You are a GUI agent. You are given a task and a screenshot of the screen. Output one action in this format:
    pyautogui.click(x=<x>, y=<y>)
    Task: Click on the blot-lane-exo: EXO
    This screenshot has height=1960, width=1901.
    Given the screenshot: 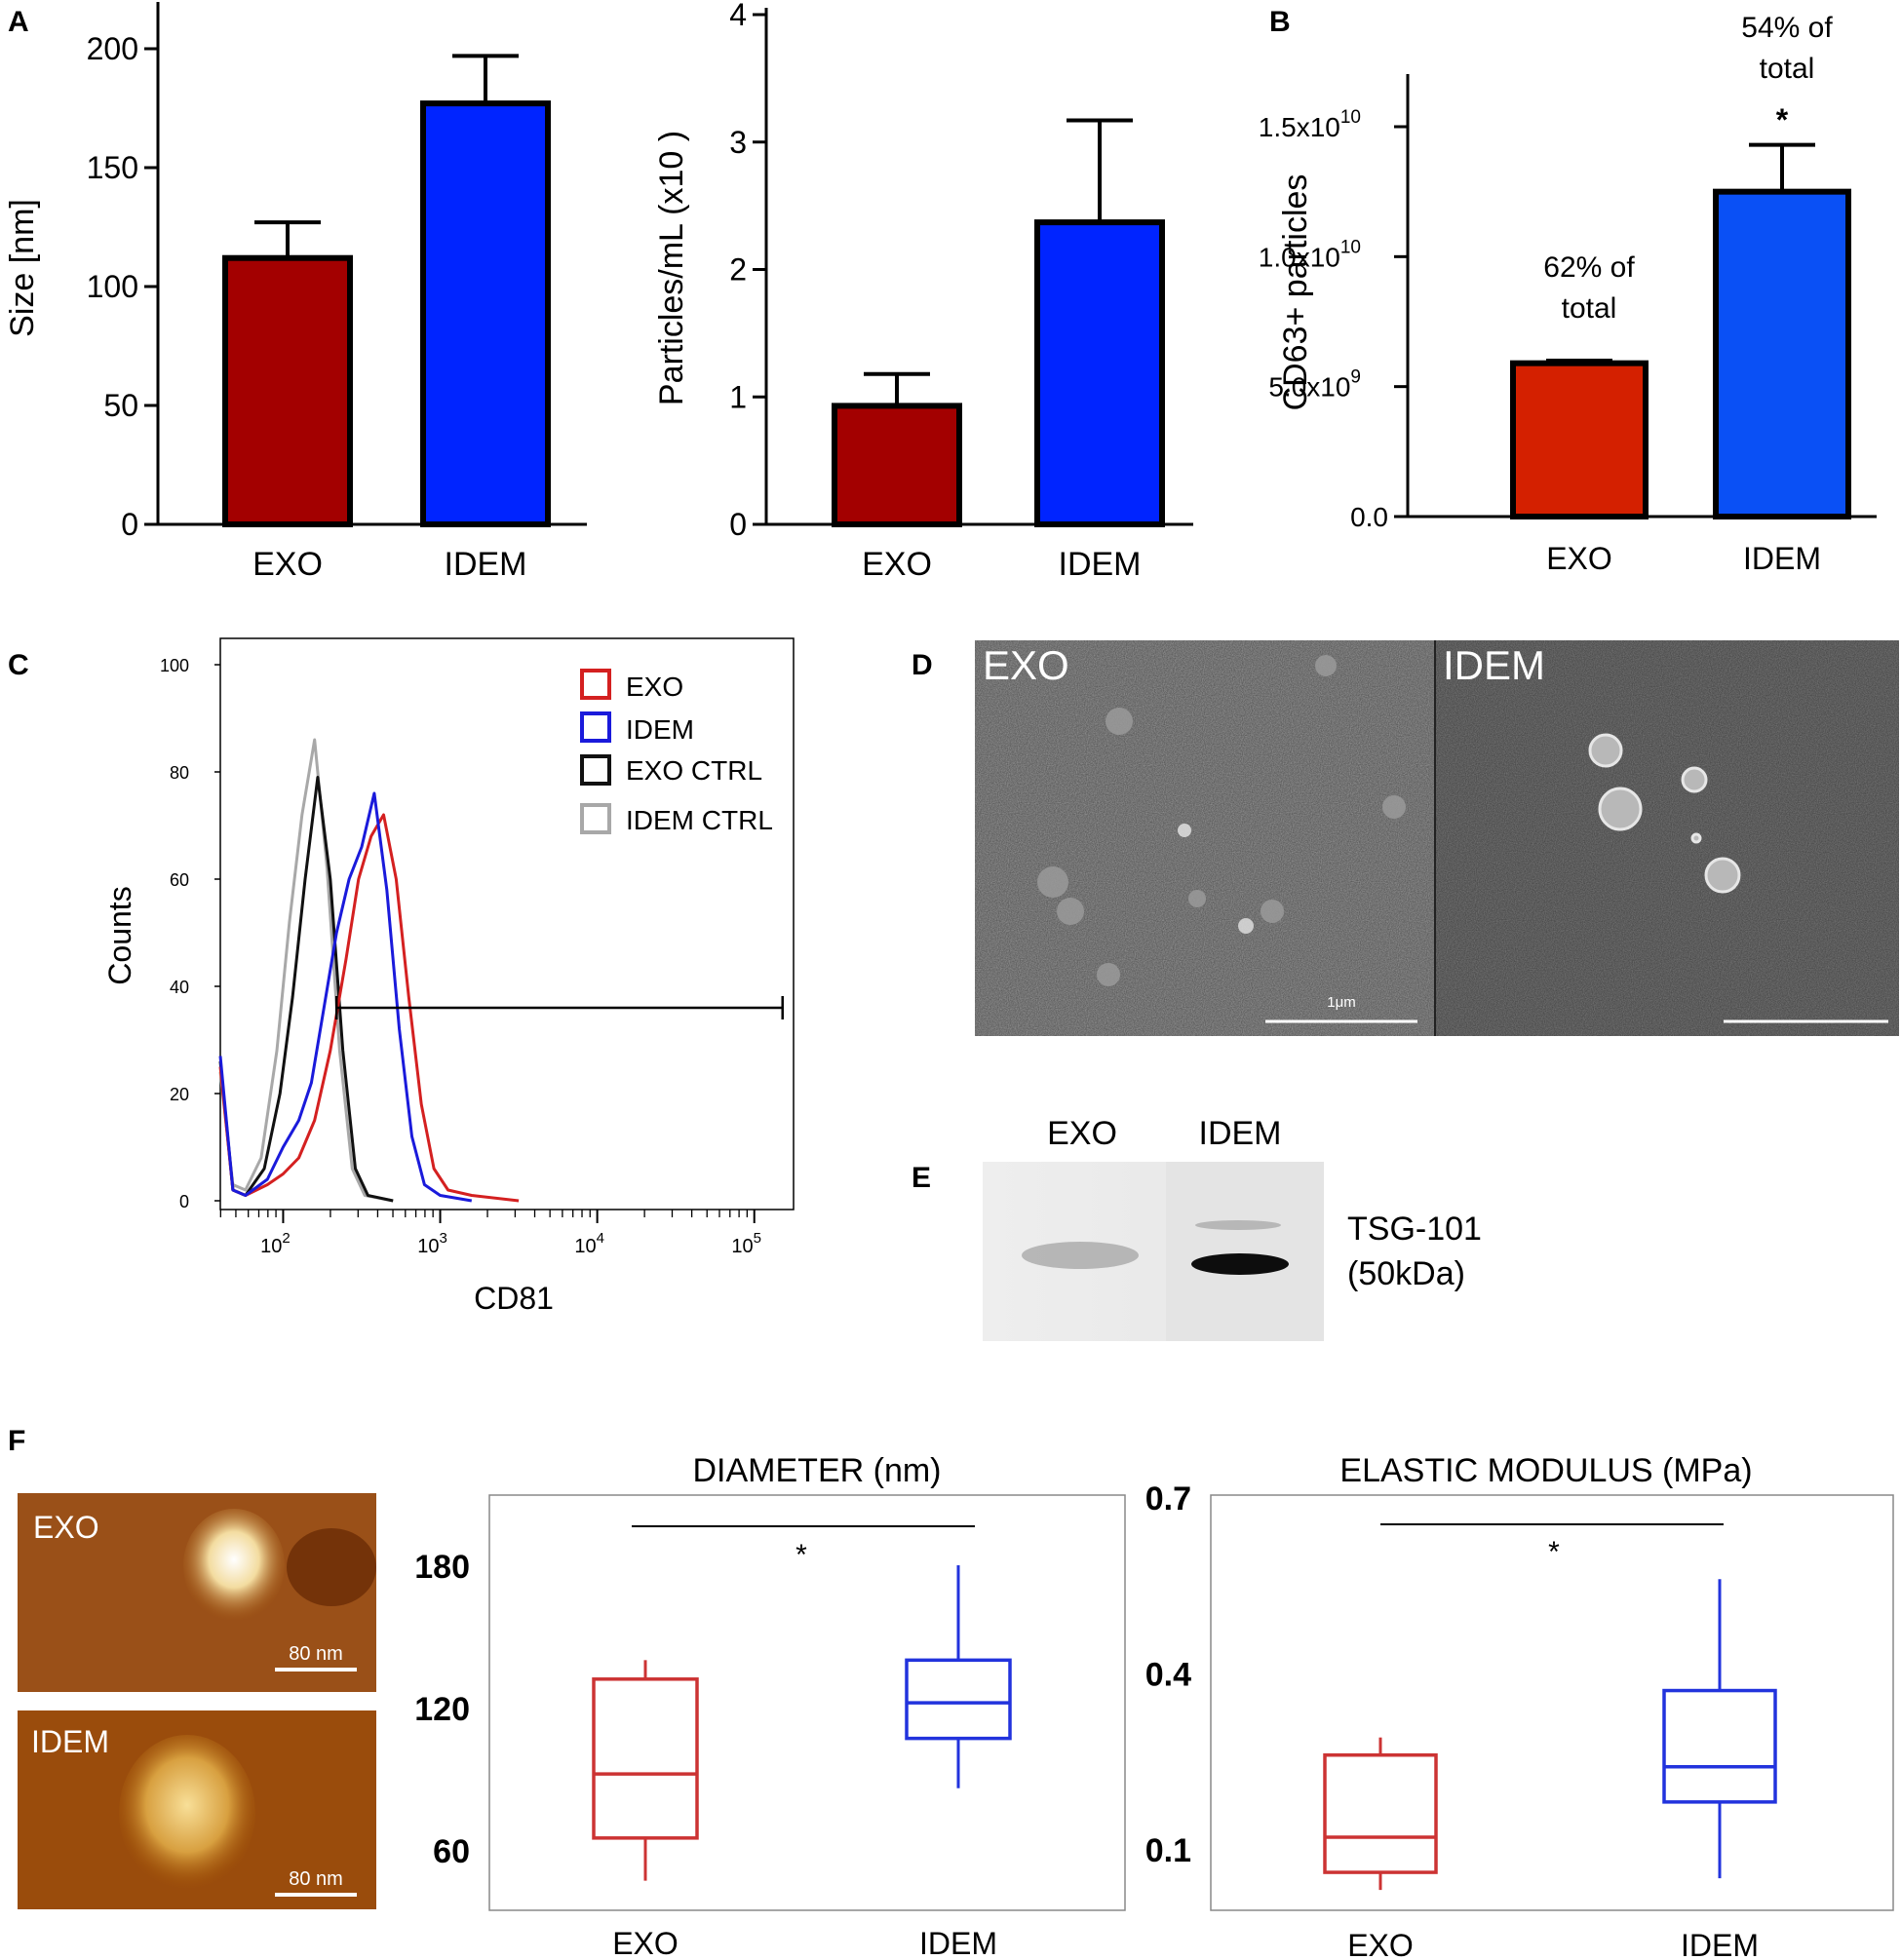 What is the action you would take?
    pyautogui.click(x=1082, y=1134)
    